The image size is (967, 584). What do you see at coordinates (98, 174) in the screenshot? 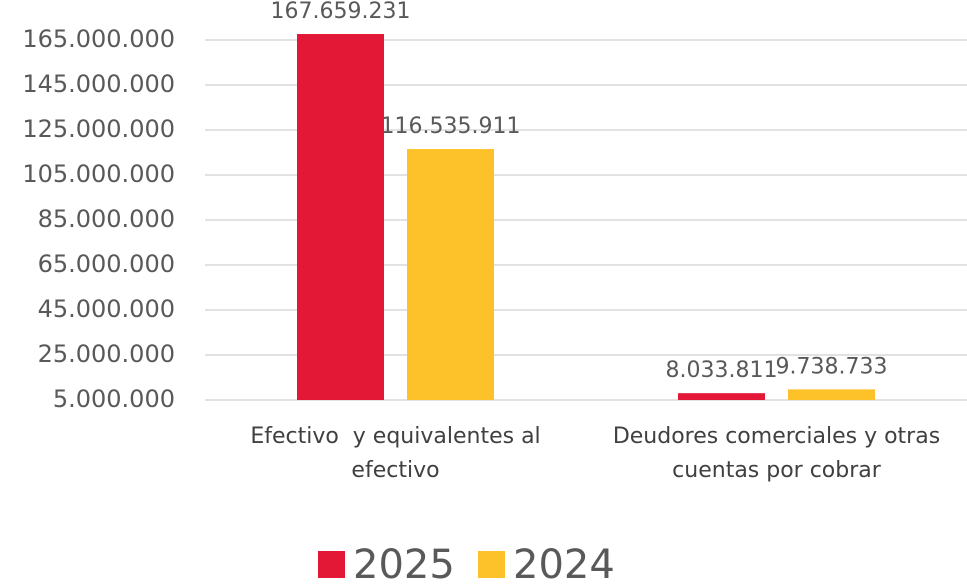
I see `y-tick-label: 105.000.000` at bounding box center [98, 174].